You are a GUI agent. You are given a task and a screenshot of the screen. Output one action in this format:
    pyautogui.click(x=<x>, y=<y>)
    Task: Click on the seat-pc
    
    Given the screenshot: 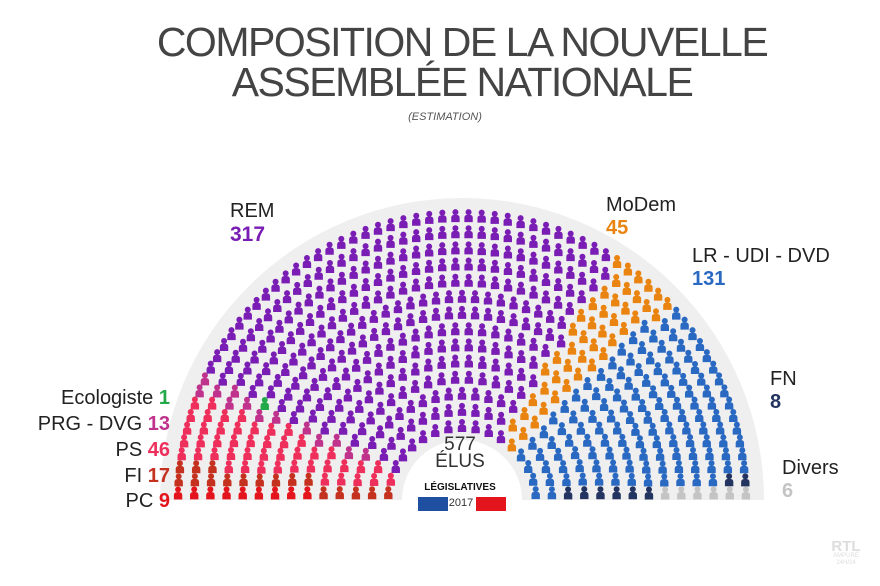 What is the action you would take?
    pyautogui.click(x=259, y=493)
    